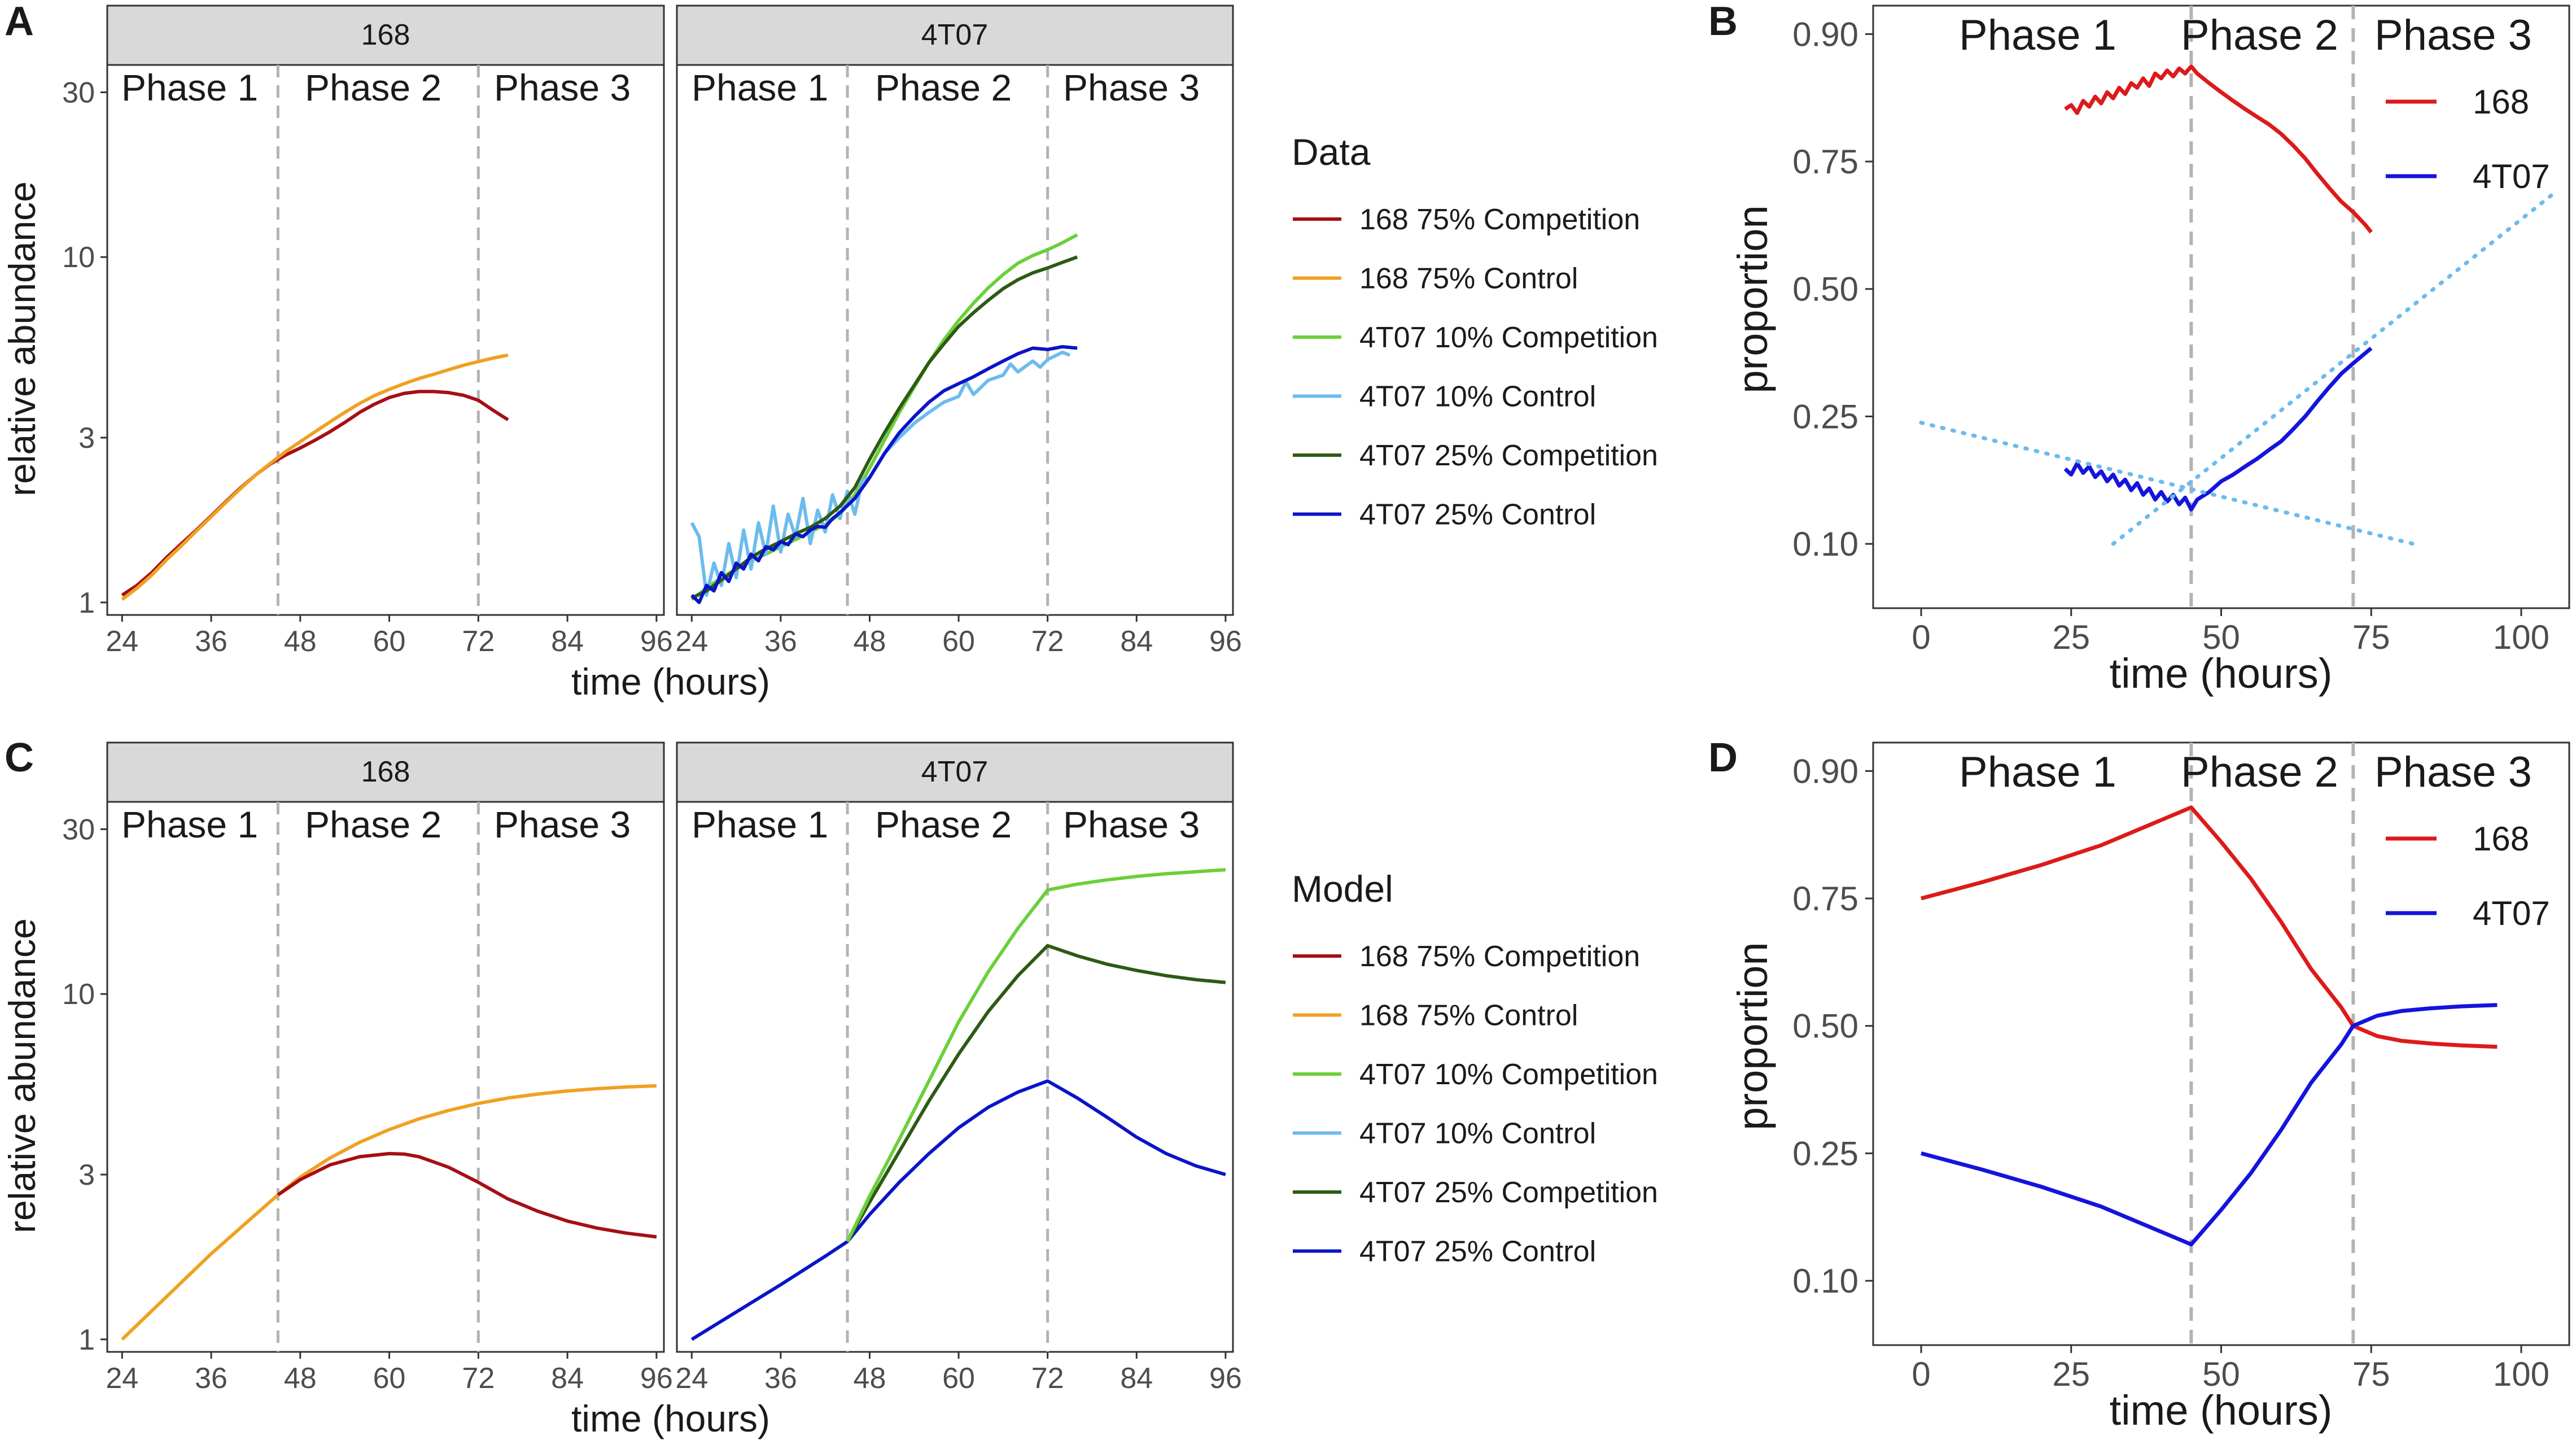 Image resolution: width=2576 pixels, height=1449 pixels. Describe the element at coordinates (1825, 1153) in the screenshot. I see `y-tick-label: 0.25` at that location.